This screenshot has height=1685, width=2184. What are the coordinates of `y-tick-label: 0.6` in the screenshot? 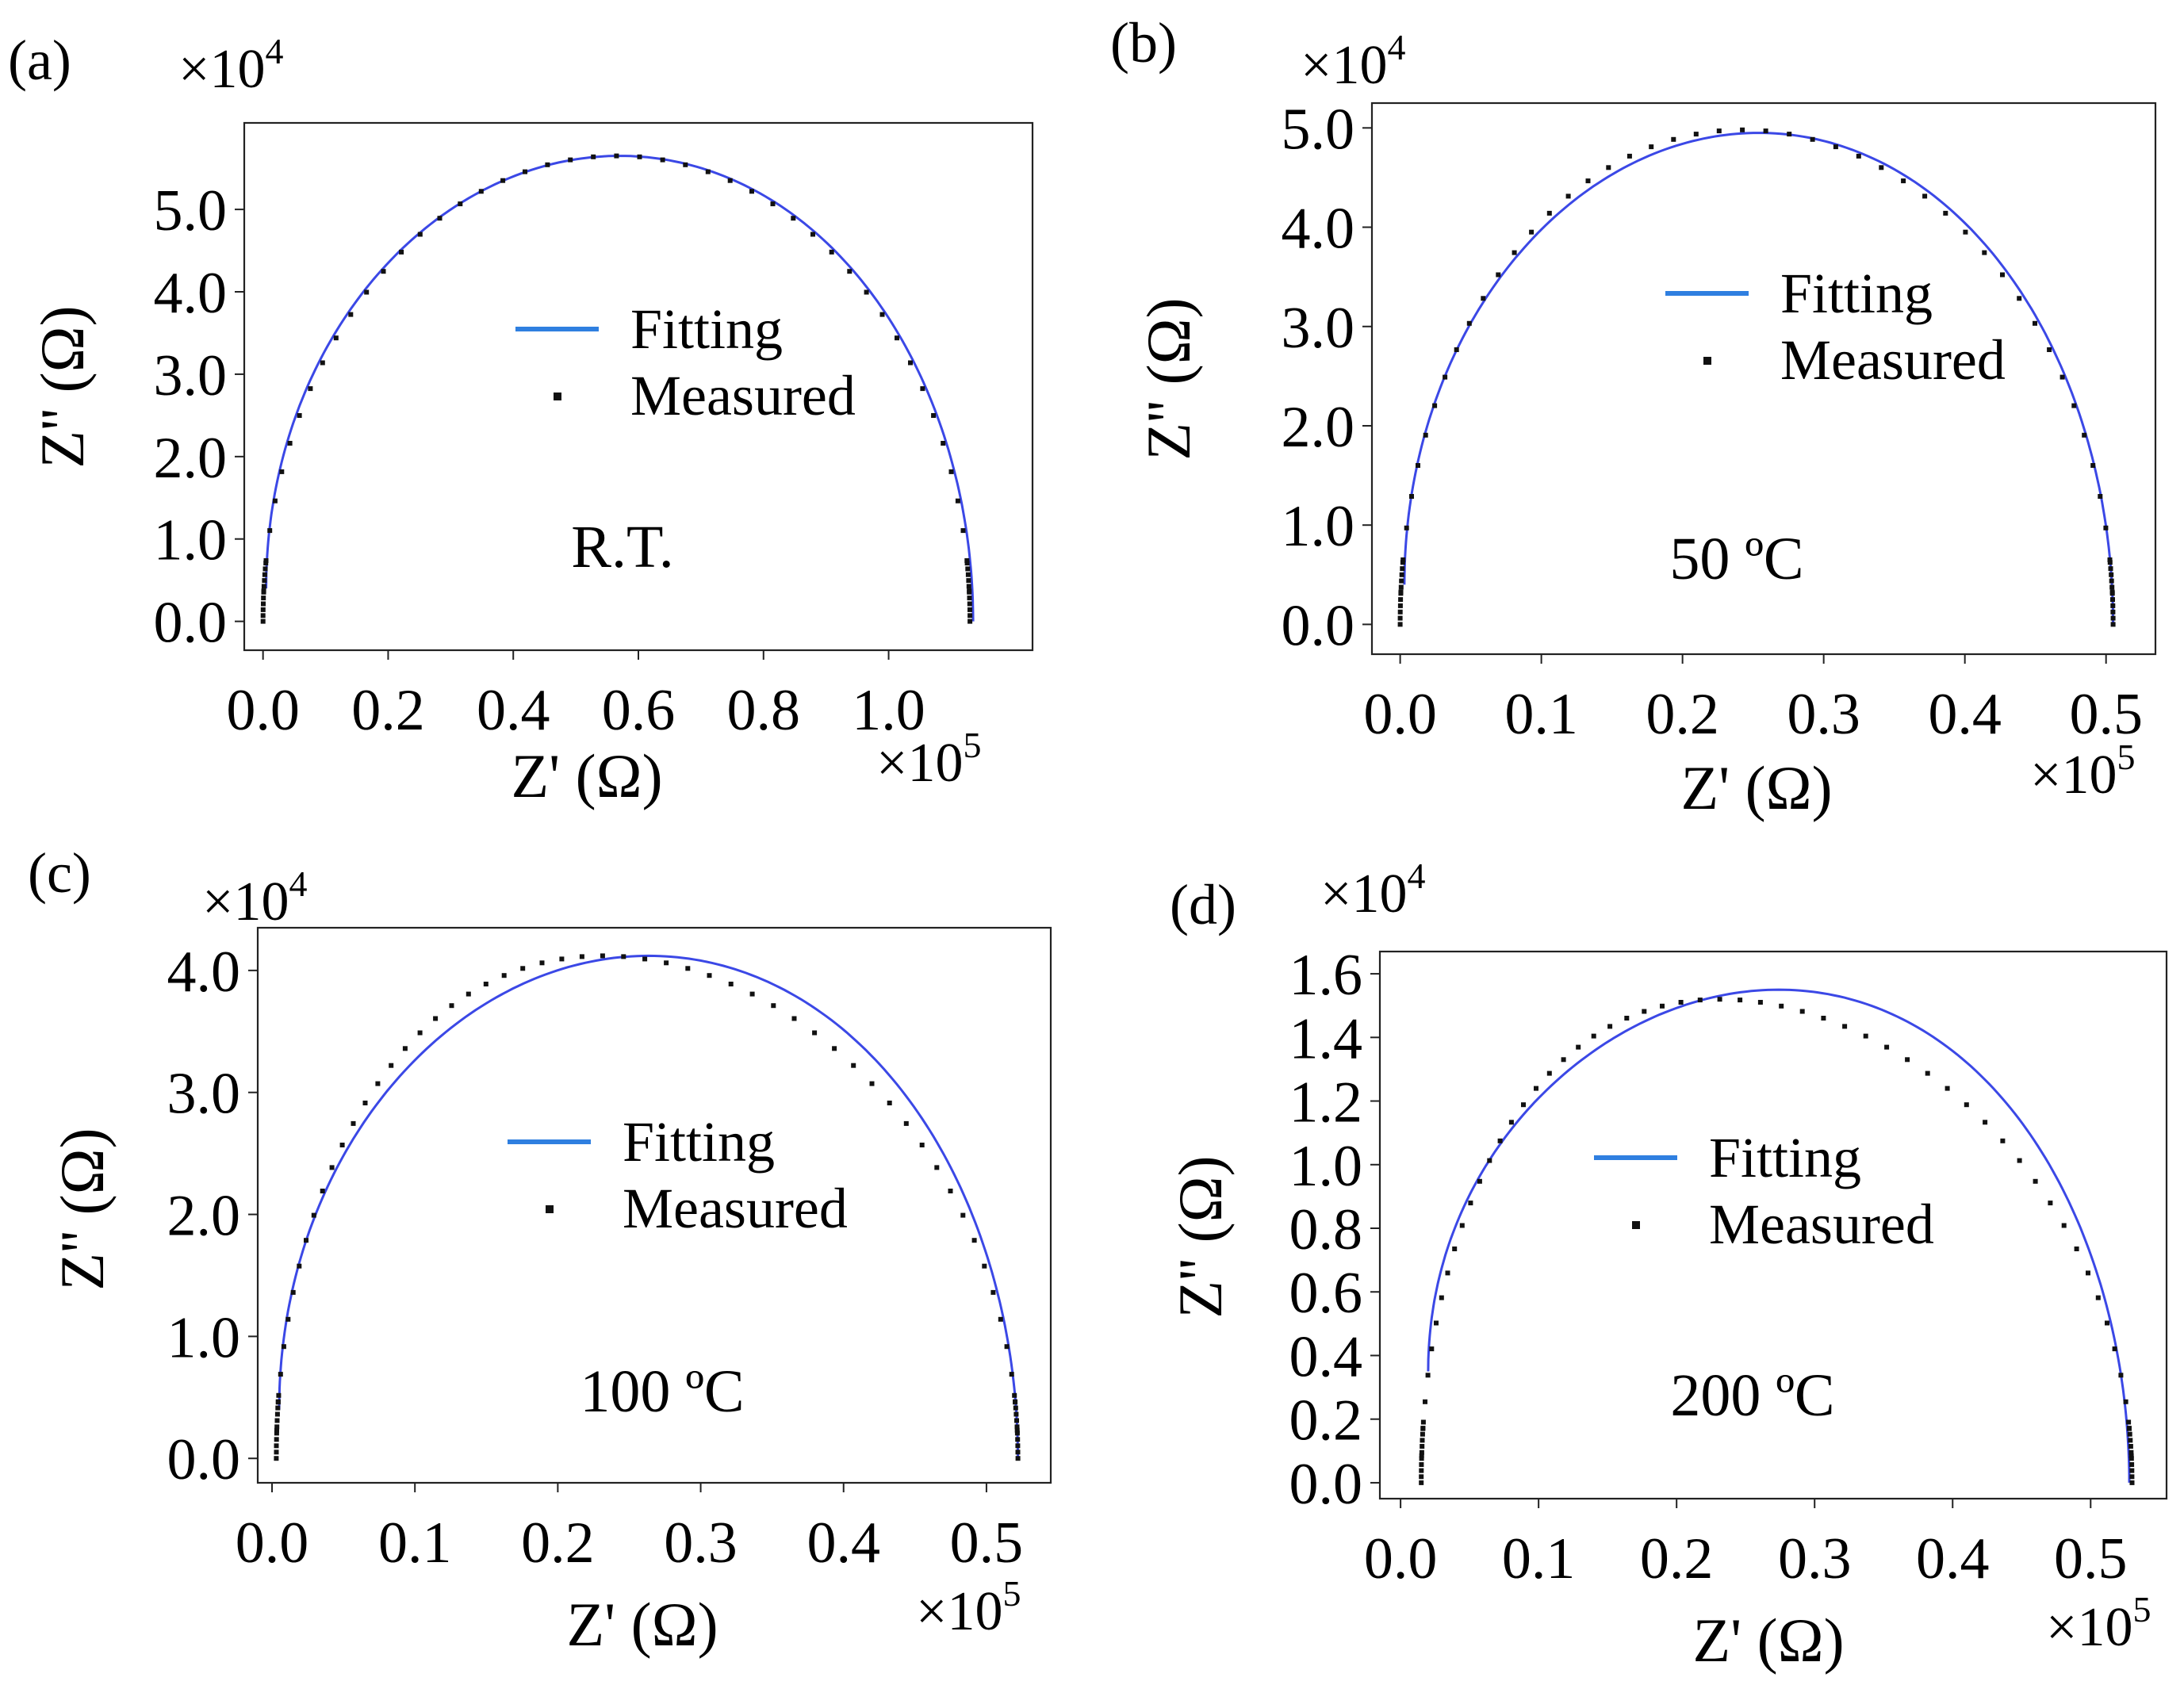 It's located at (1326, 1293).